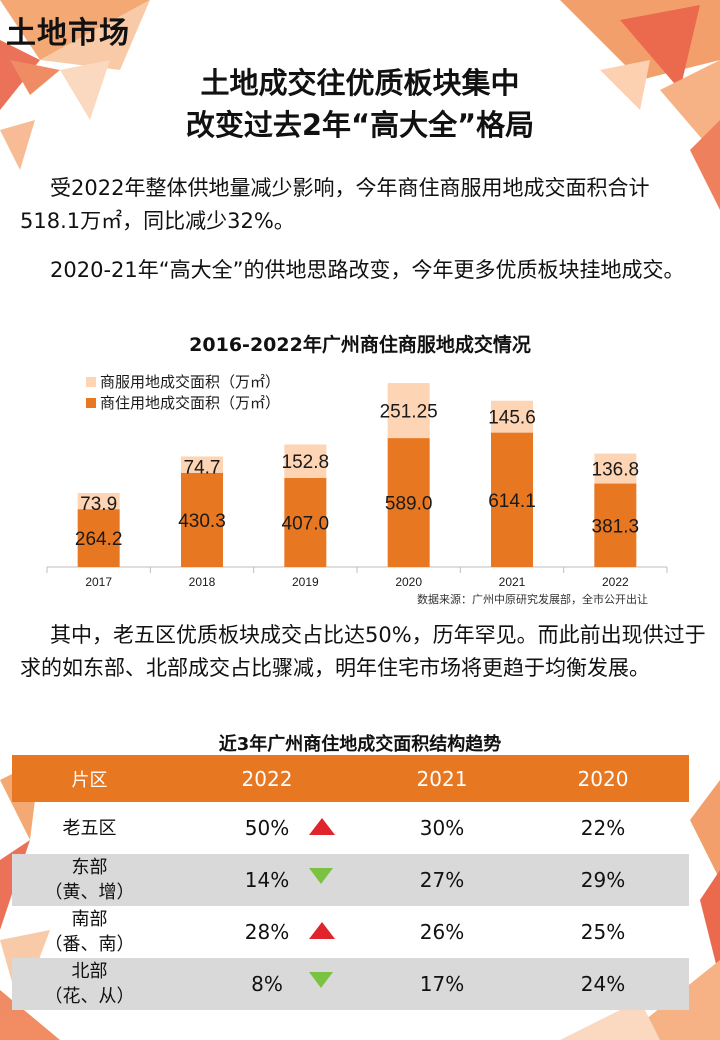 The image size is (720, 1040). I want to click on region-name: 北部, so click(89, 971).